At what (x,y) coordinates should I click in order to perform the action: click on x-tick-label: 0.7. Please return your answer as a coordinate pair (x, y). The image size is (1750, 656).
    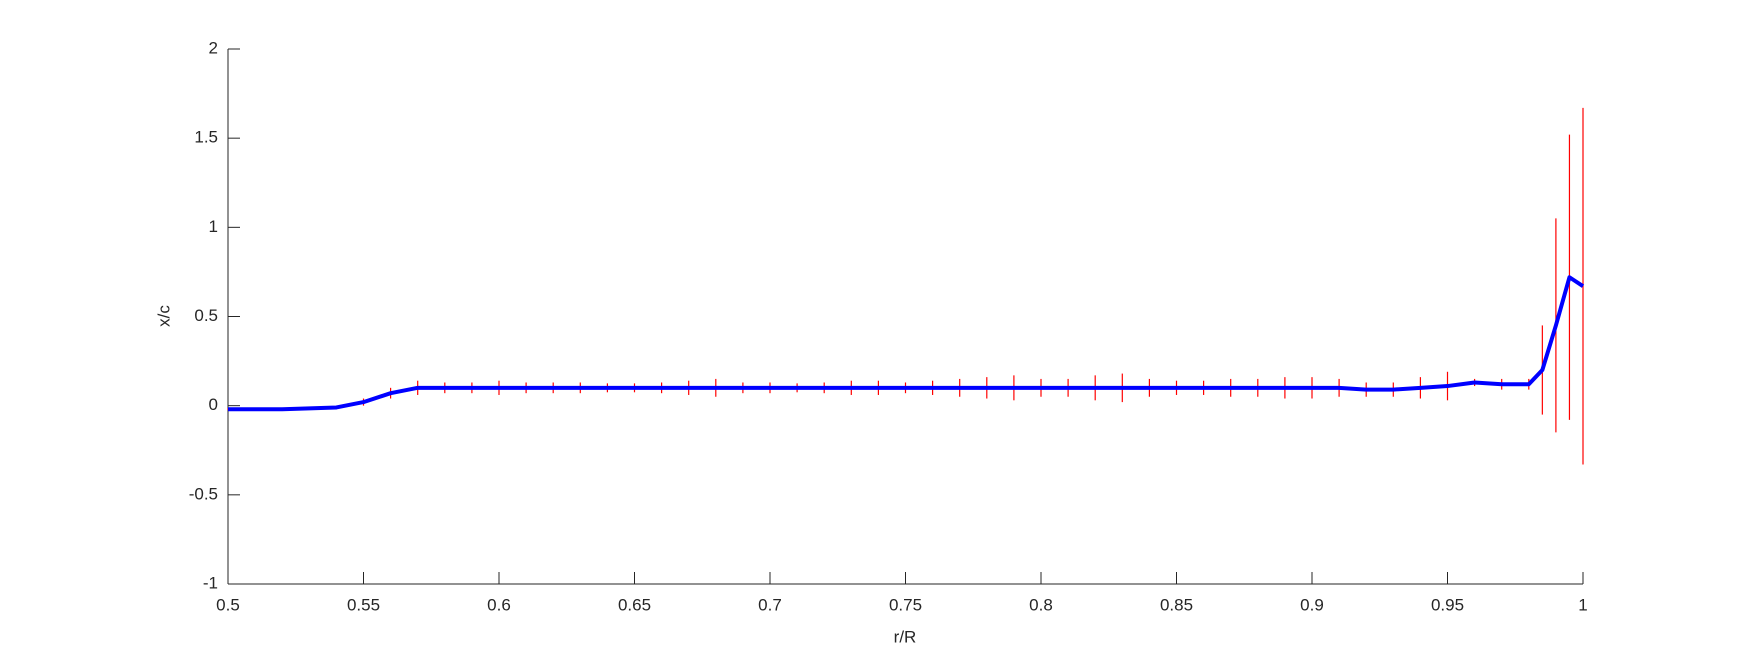
    Looking at the image, I should click on (770, 604).